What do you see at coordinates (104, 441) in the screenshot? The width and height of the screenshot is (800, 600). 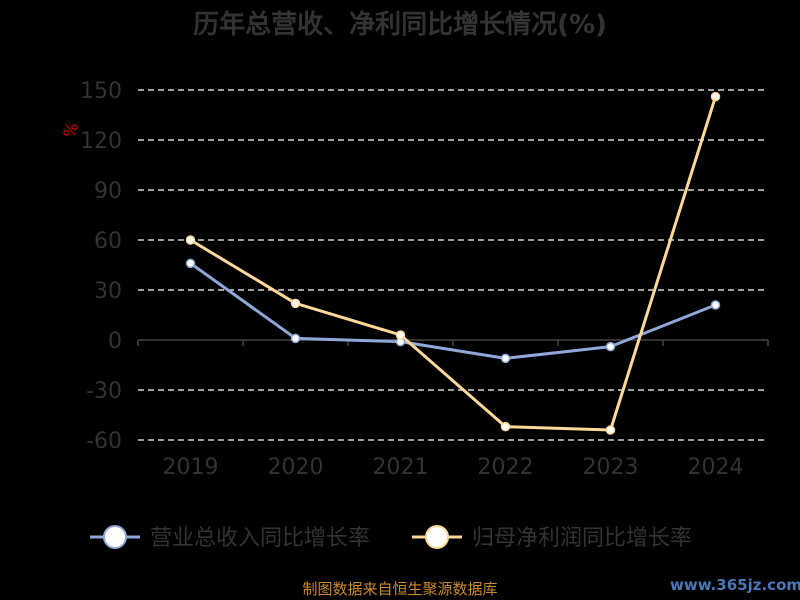 I see `y-tick-label: -60` at bounding box center [104, 441].